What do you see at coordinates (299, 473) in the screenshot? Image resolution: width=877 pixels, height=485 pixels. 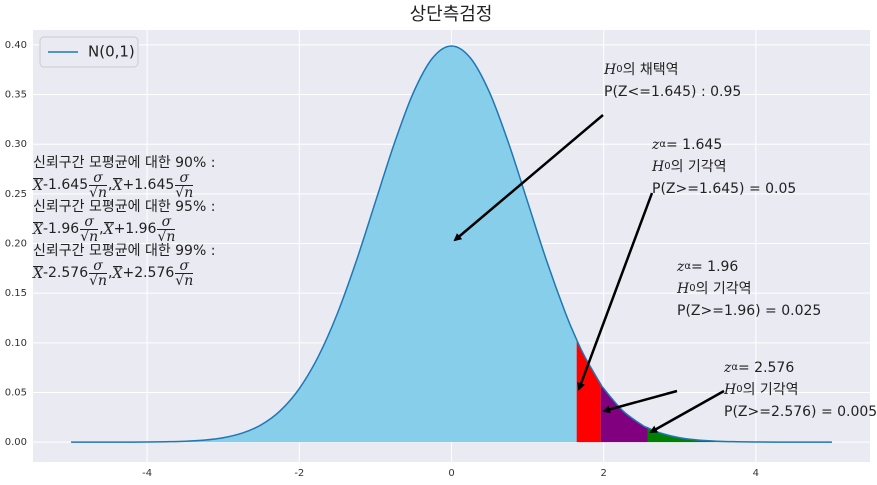 I see `x-tick-label: -2` at bounding box center [299, 473].